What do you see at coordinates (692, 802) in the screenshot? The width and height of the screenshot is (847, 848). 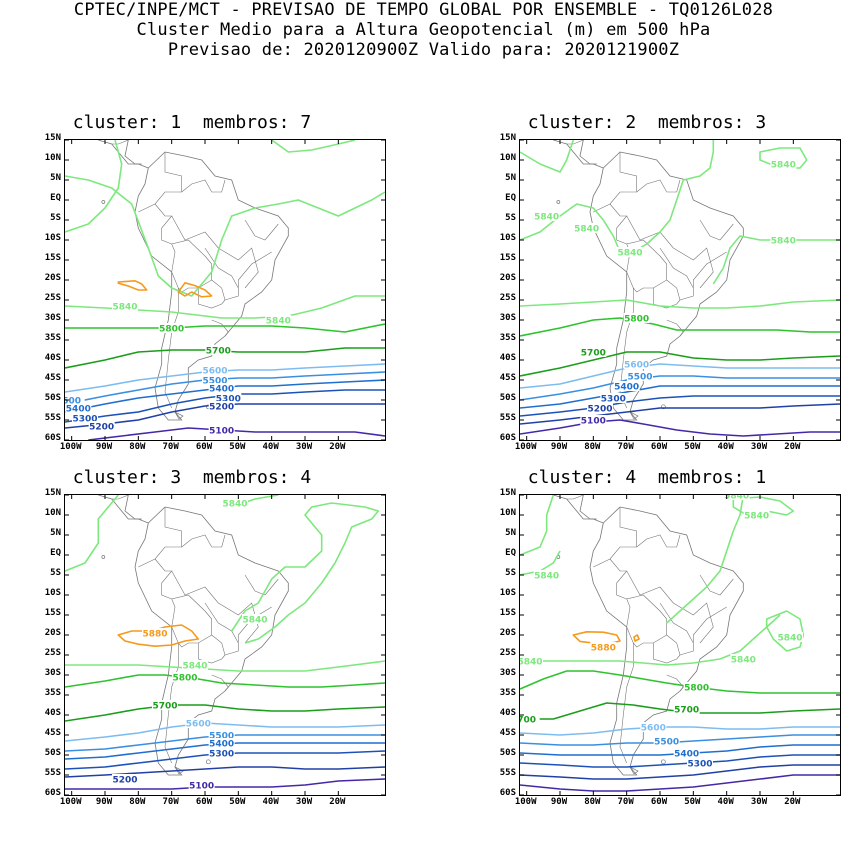 I see `lon-tick-label: 50W` at bounding box center [692, 802].